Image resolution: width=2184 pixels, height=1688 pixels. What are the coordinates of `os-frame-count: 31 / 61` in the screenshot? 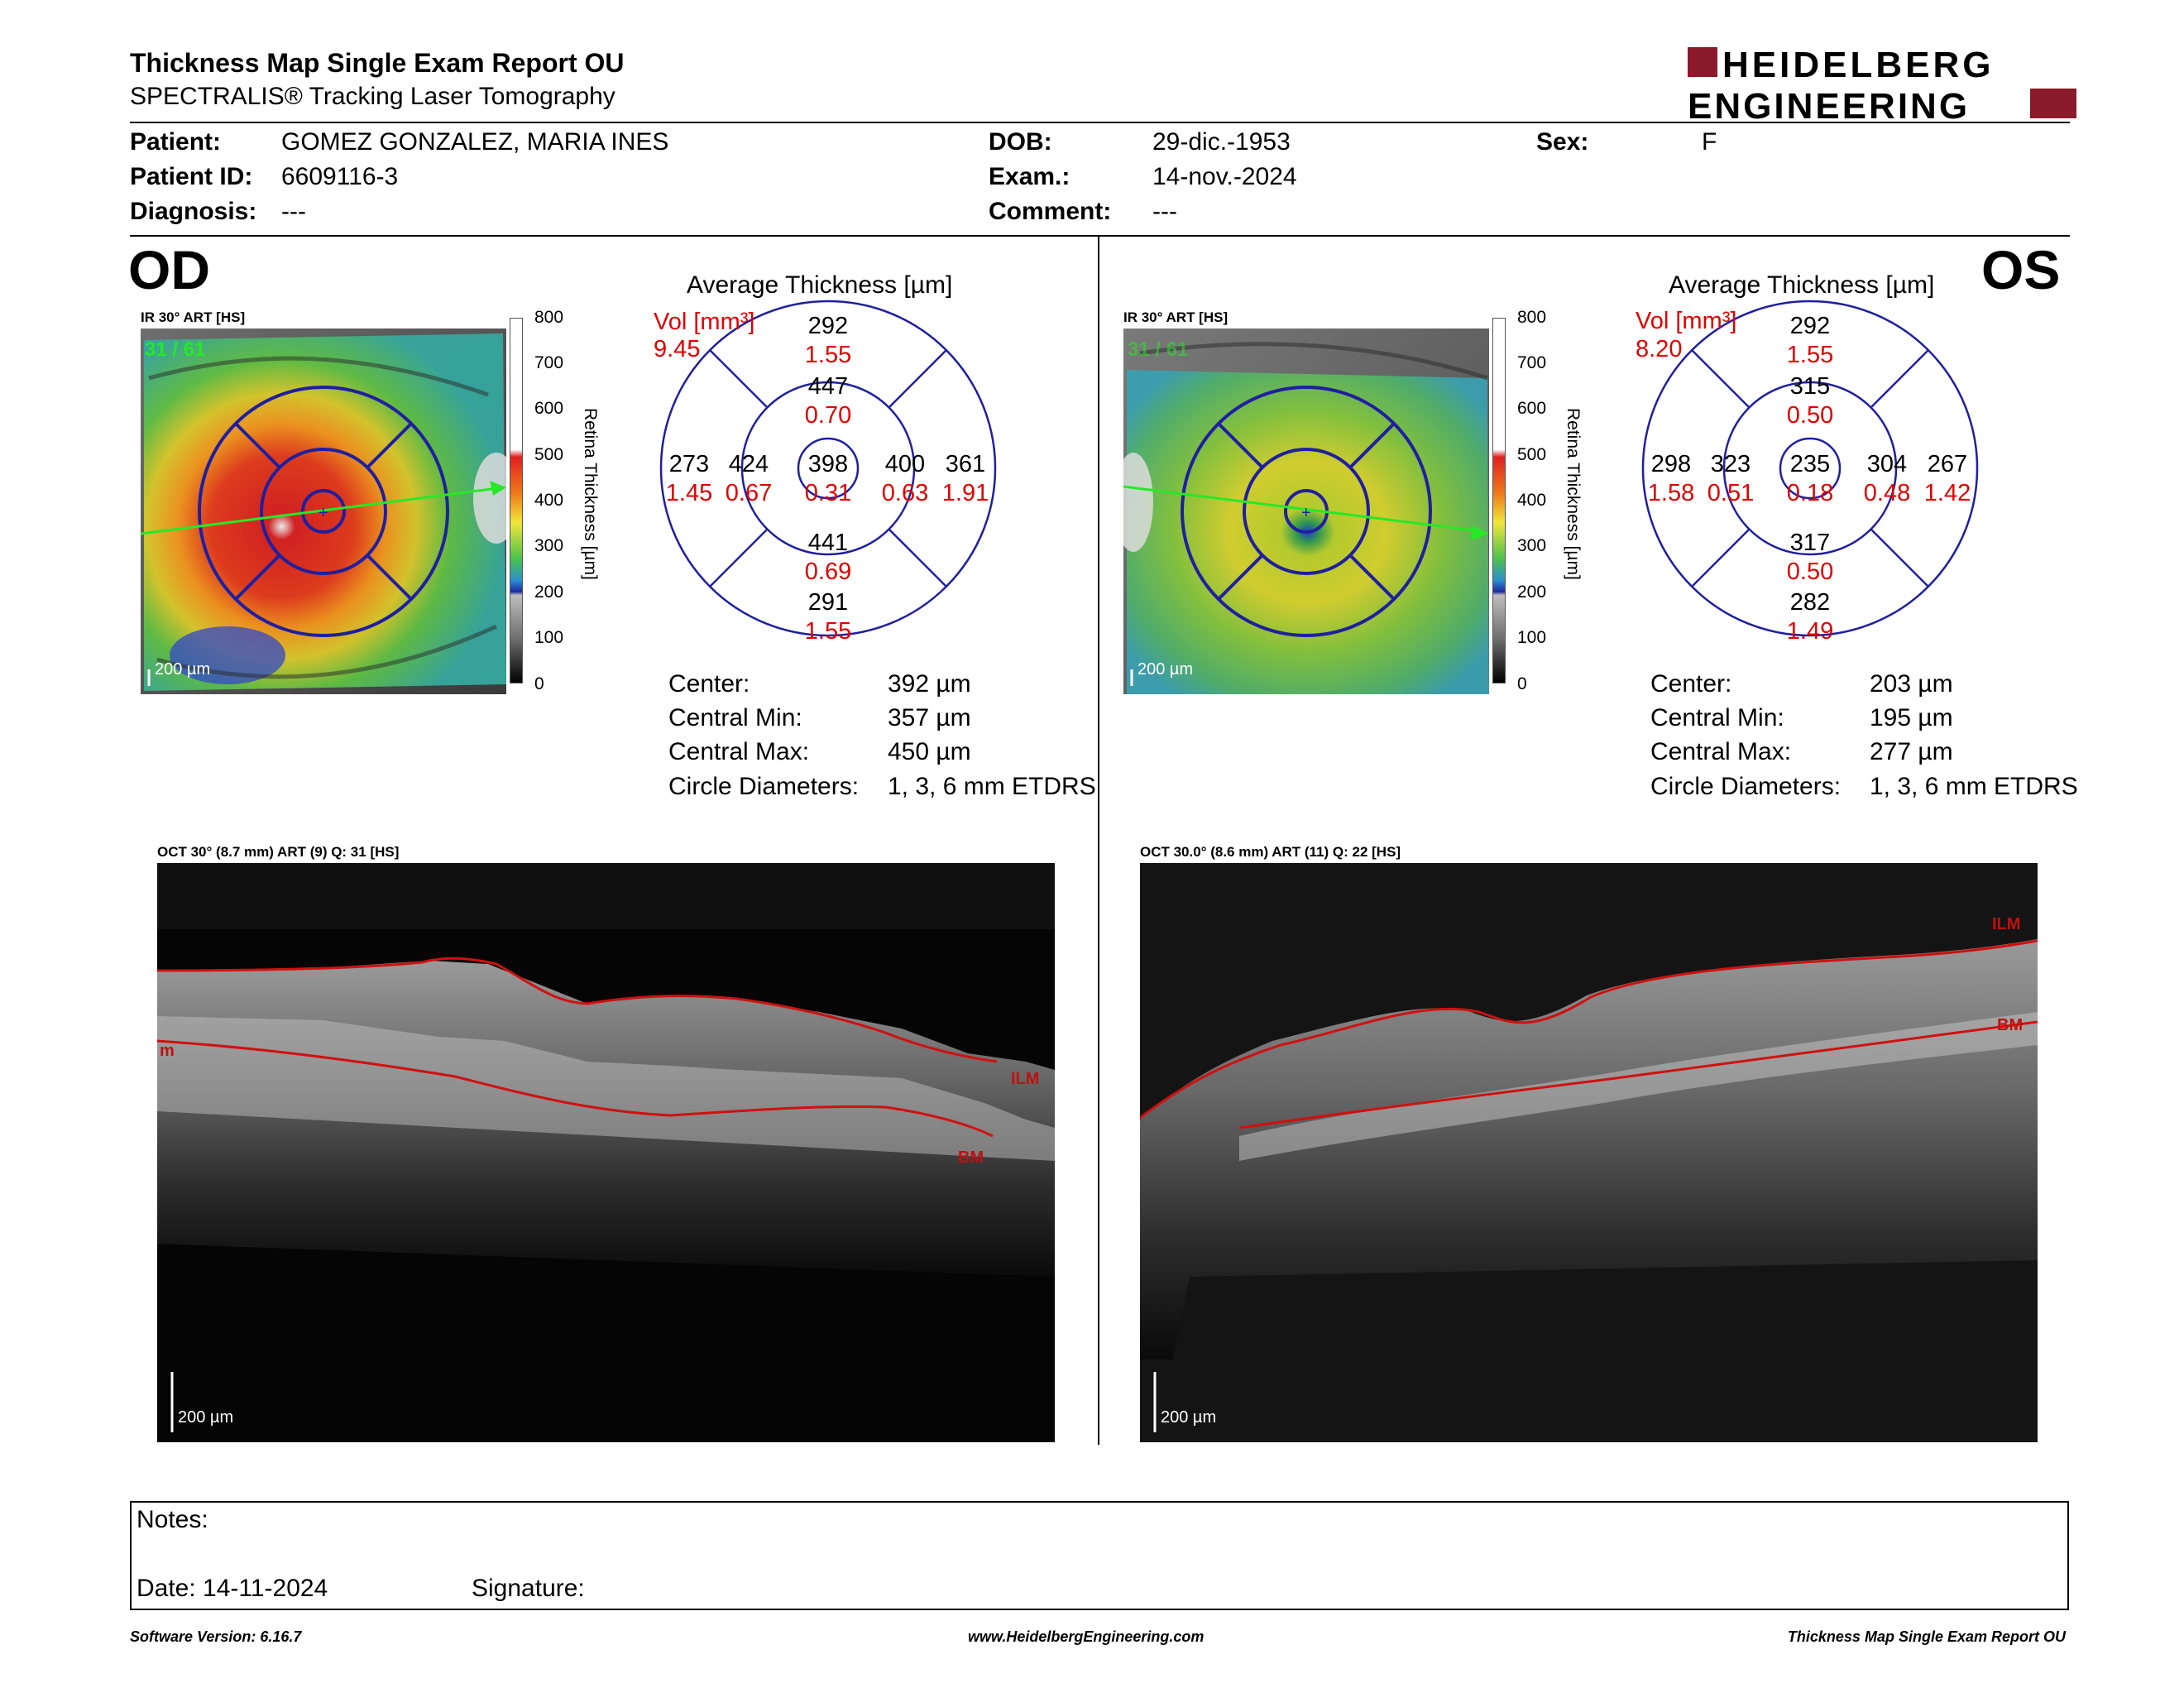 It's located at (1158, 349).